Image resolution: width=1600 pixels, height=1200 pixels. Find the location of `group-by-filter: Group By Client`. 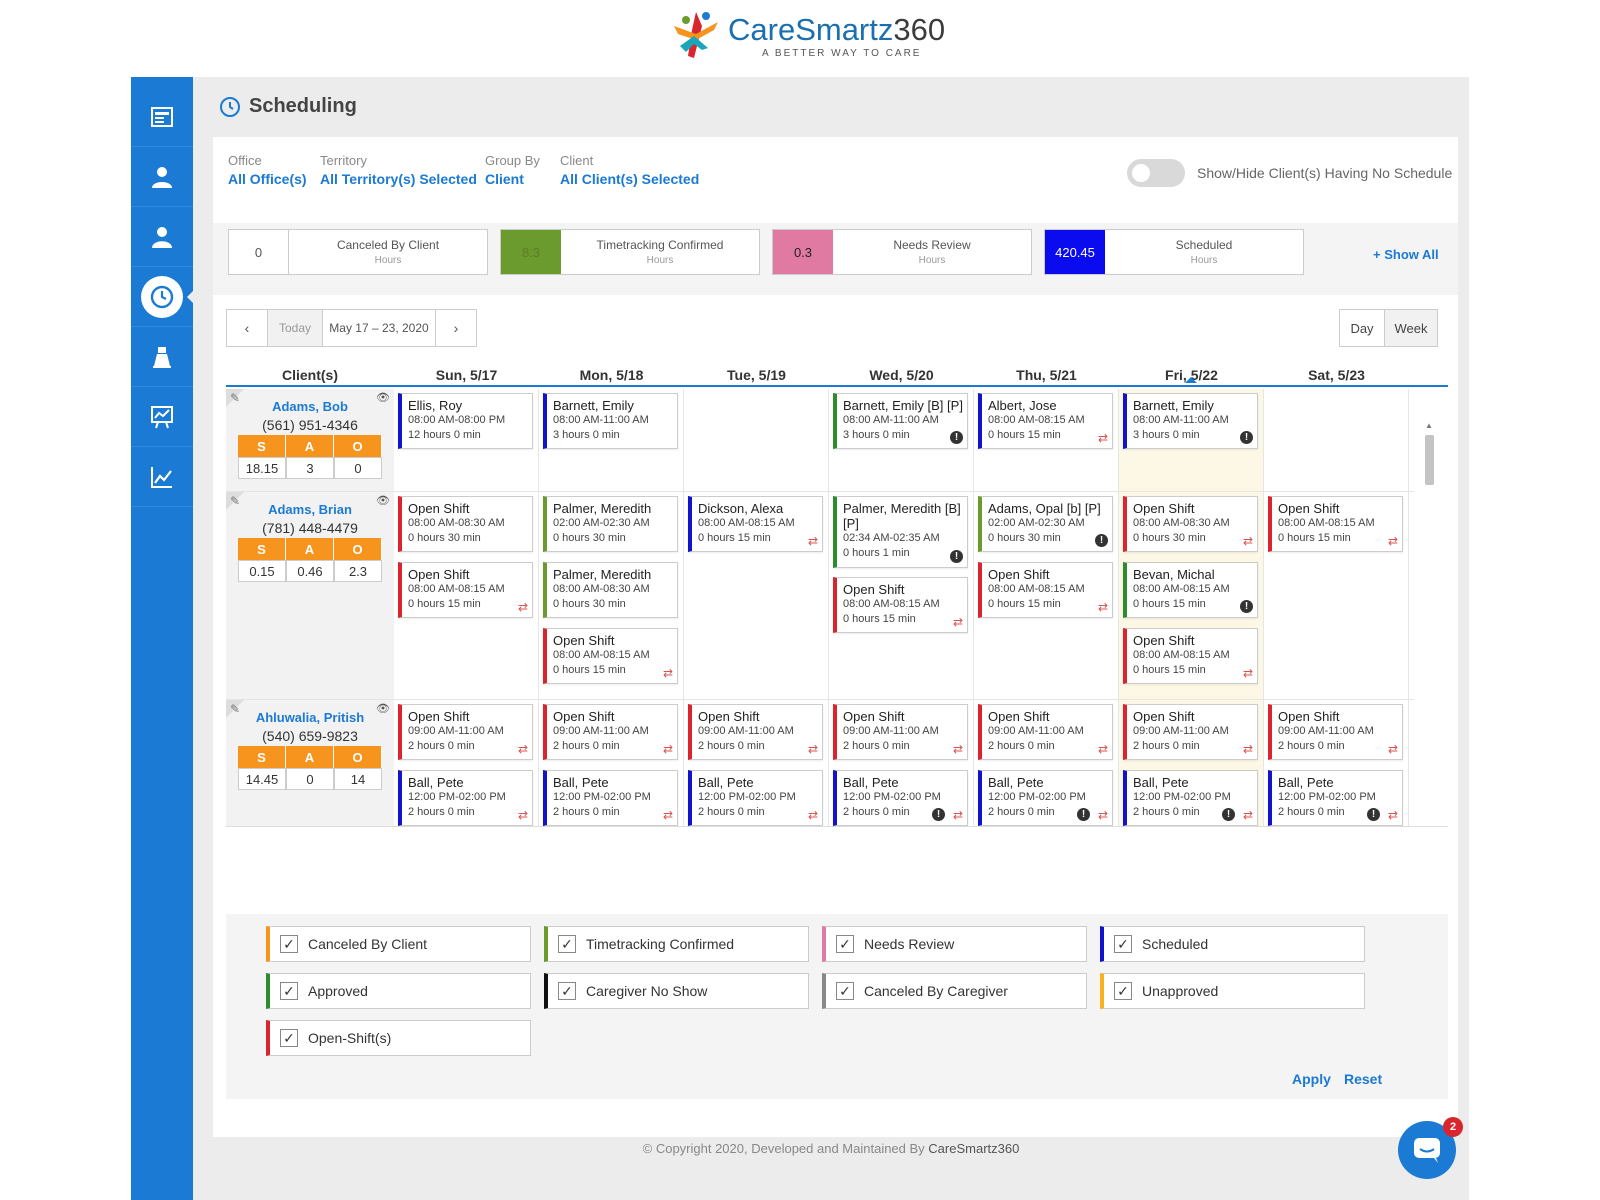

group-by-filter: Group By Client is located at coordinates (512, 170).